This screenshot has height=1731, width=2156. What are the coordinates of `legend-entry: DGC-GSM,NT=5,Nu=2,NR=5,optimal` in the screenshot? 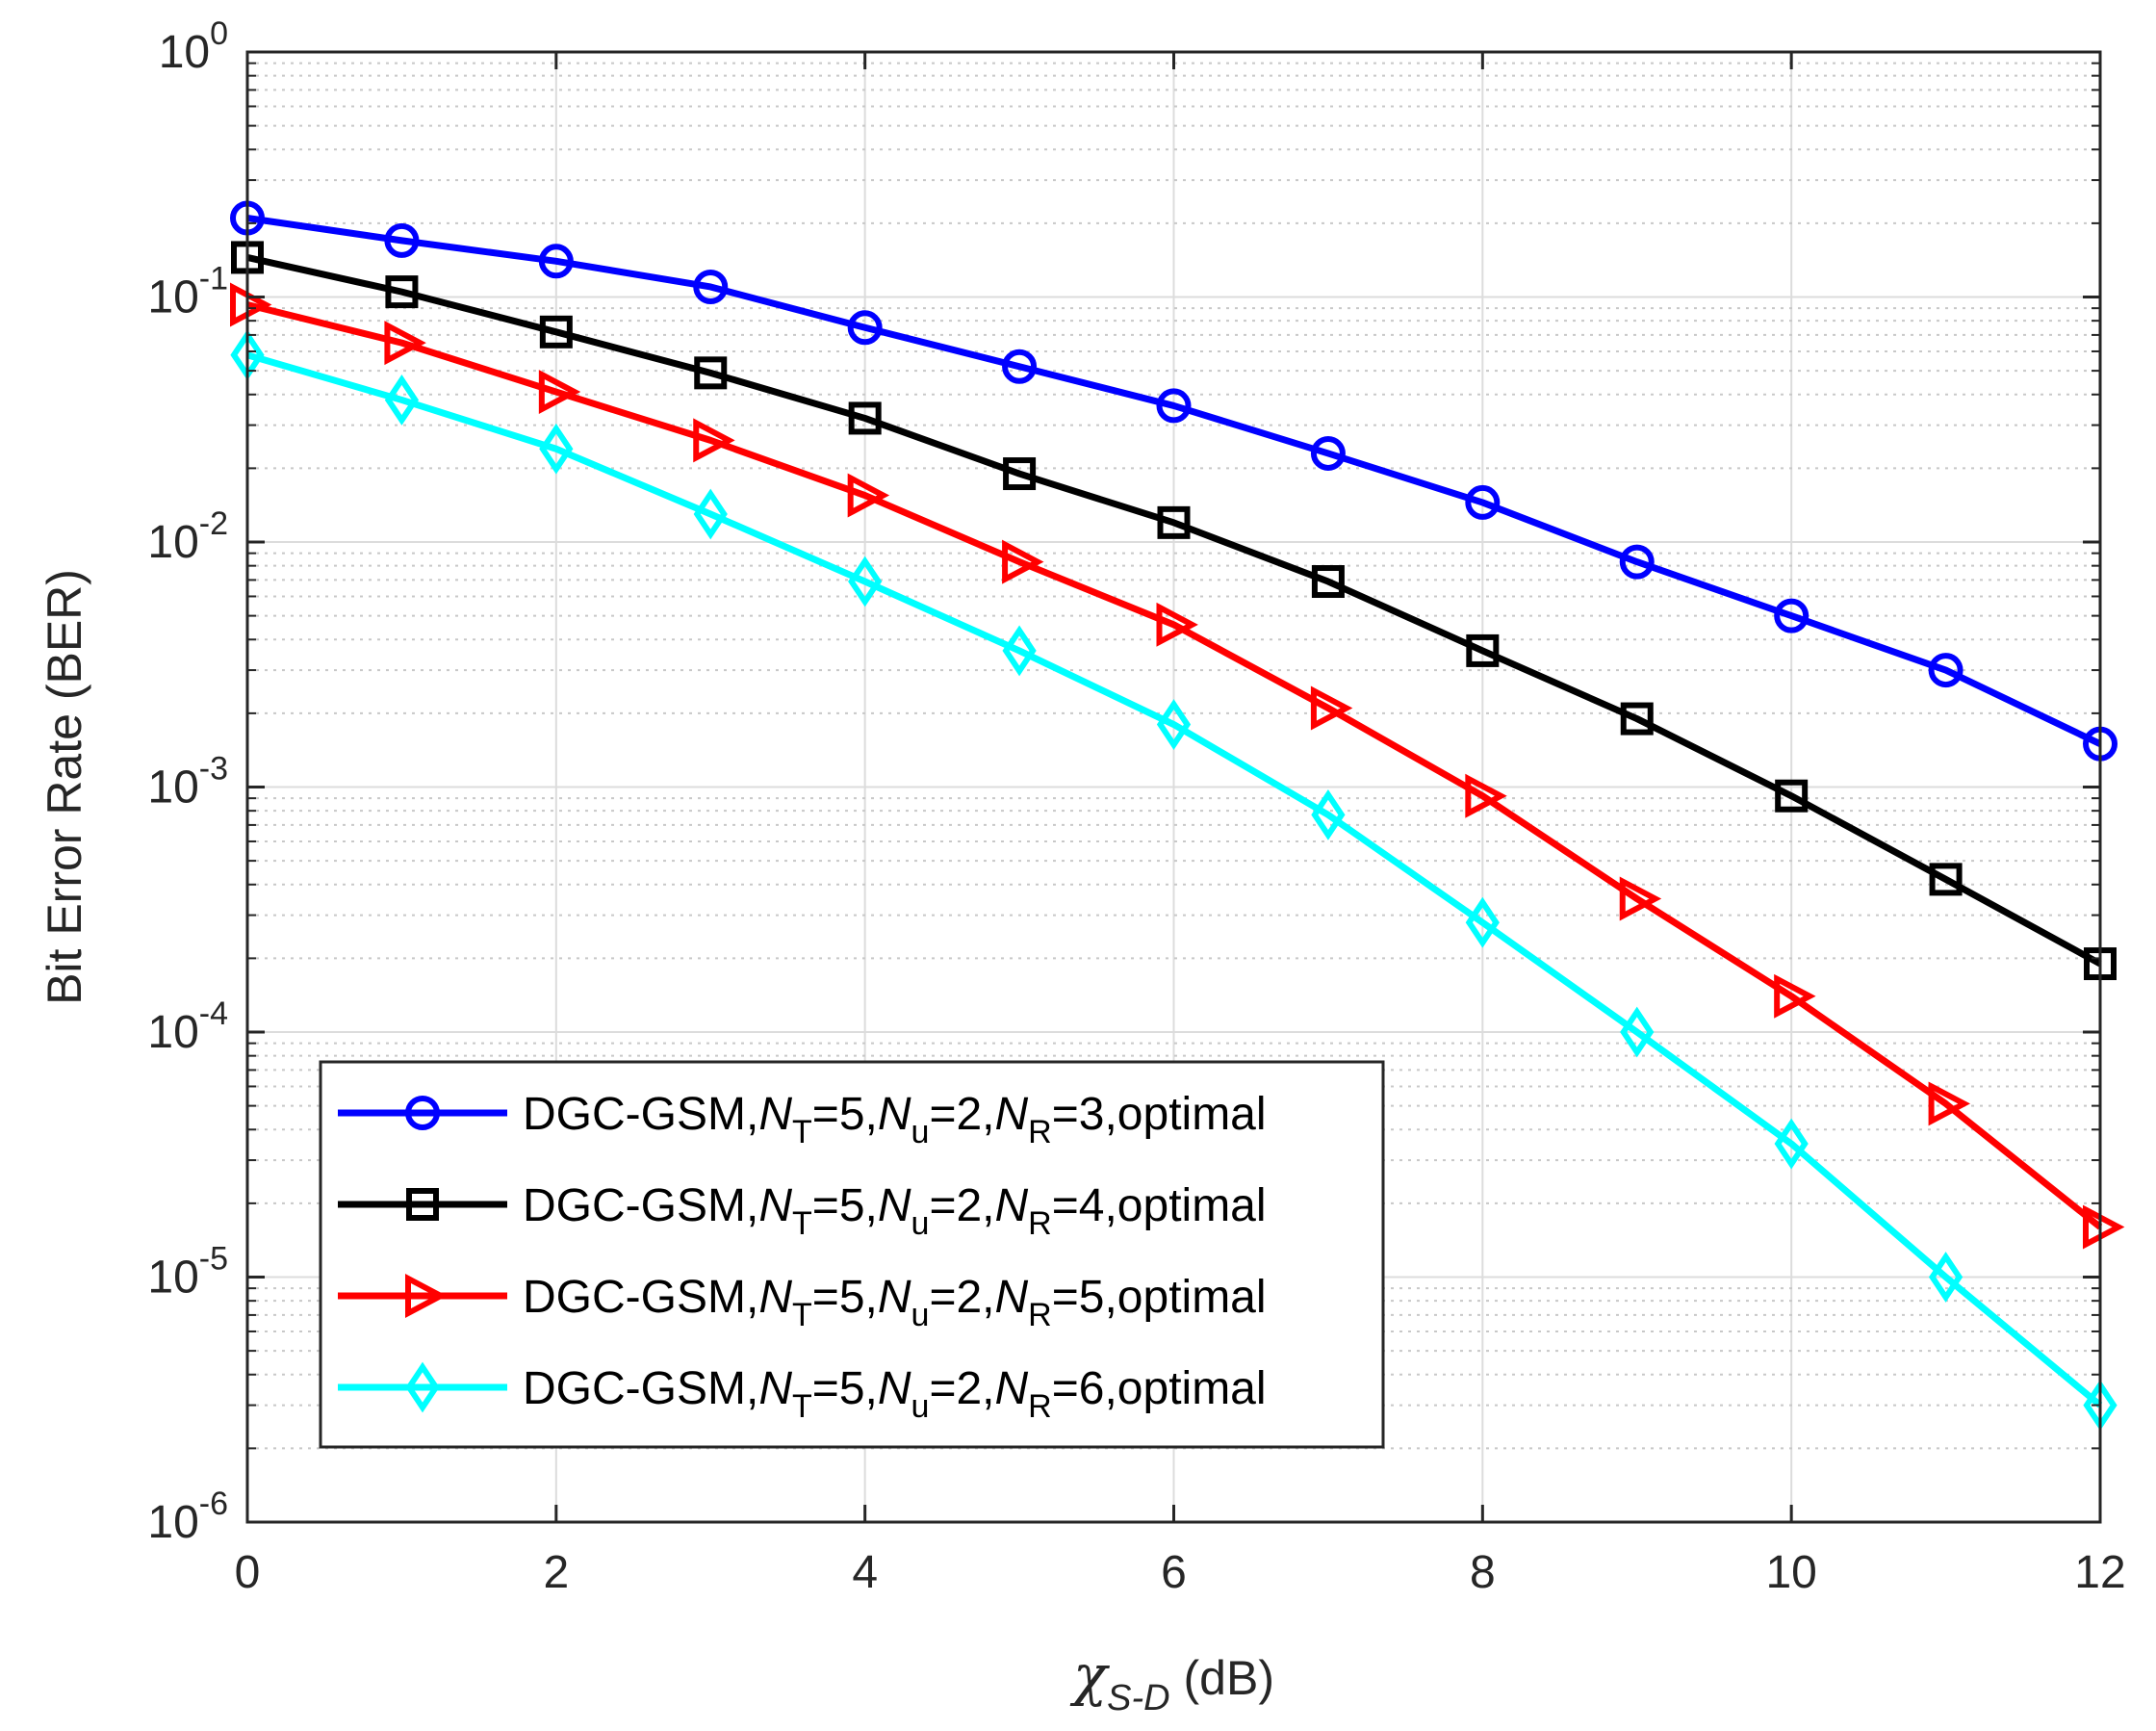 It's located at (802, 1302).